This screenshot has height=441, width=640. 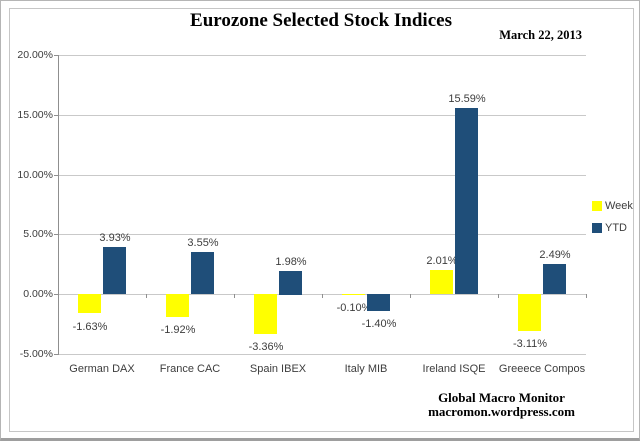 What do you see at coordinates (38, 234) in the screenshot?
I see `y-axis-tick-label: 5.00%` at bounding box center [38, 234].